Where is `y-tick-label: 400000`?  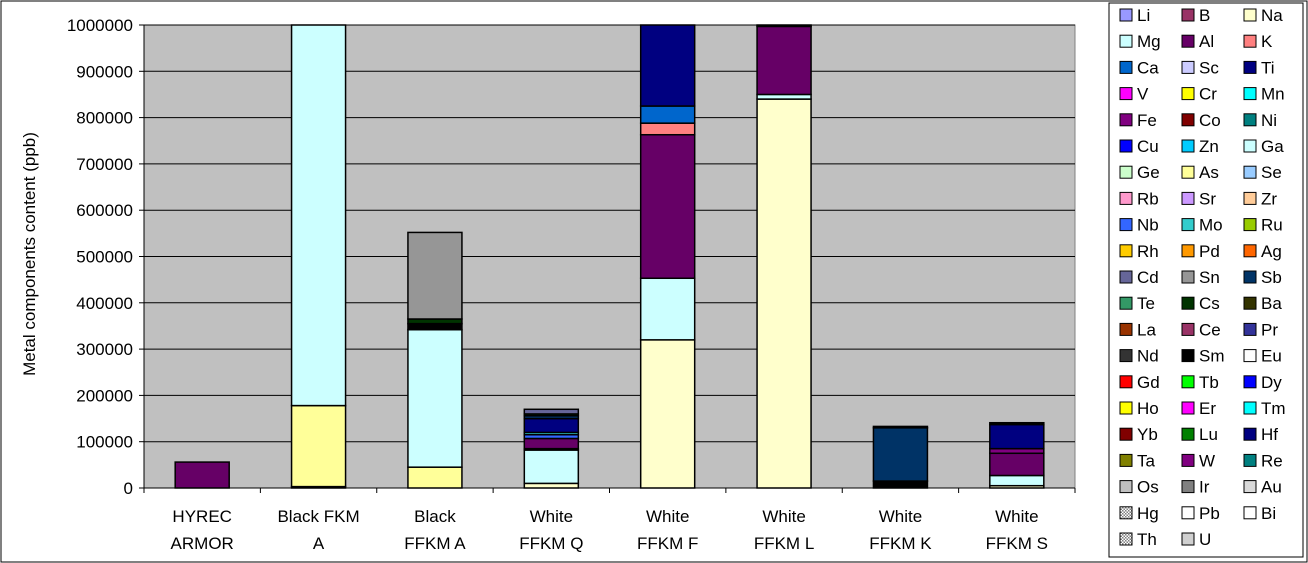
y-tick-label: 400000 is located at coordinates (104, 303).